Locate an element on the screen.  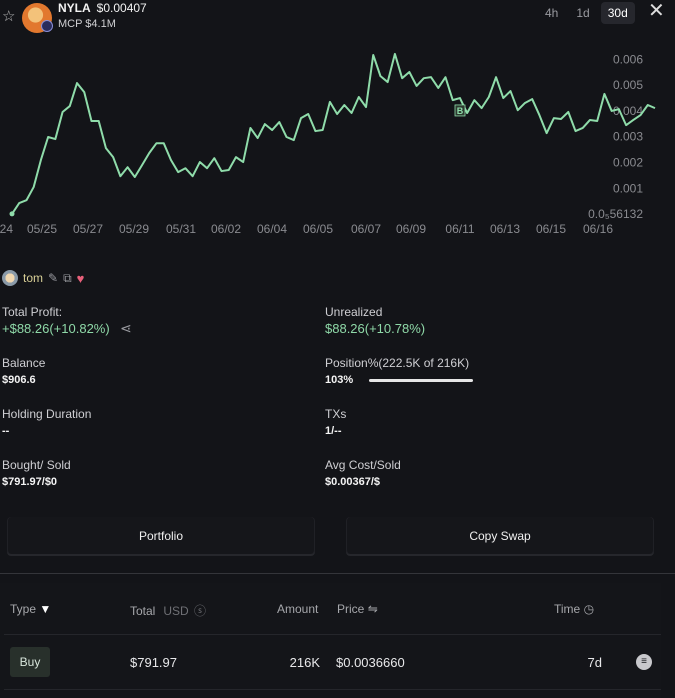
currency-icon: ⓢ is located at coordinates (200, 611).